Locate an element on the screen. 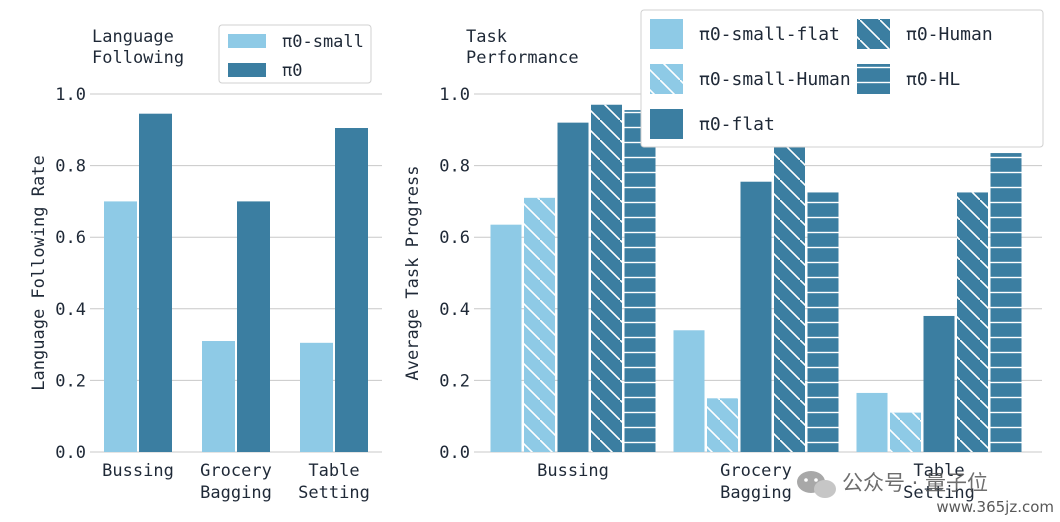 The height and width of the screenshot is (522, 1060). legend-item: π0-small is located at coordinates (296, 42).